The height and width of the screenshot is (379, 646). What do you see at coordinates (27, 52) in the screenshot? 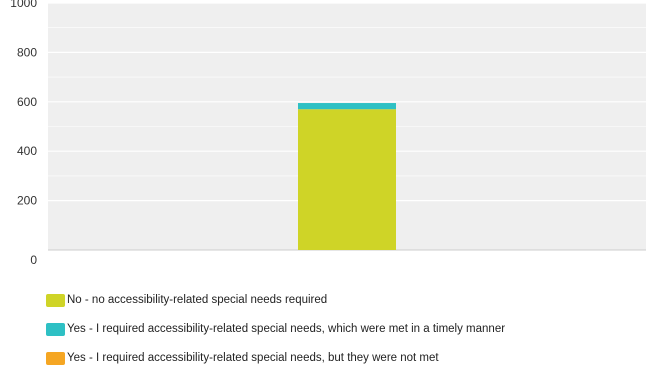
I see `y-tick-label-800: 800` at bounding box center [27, 52].